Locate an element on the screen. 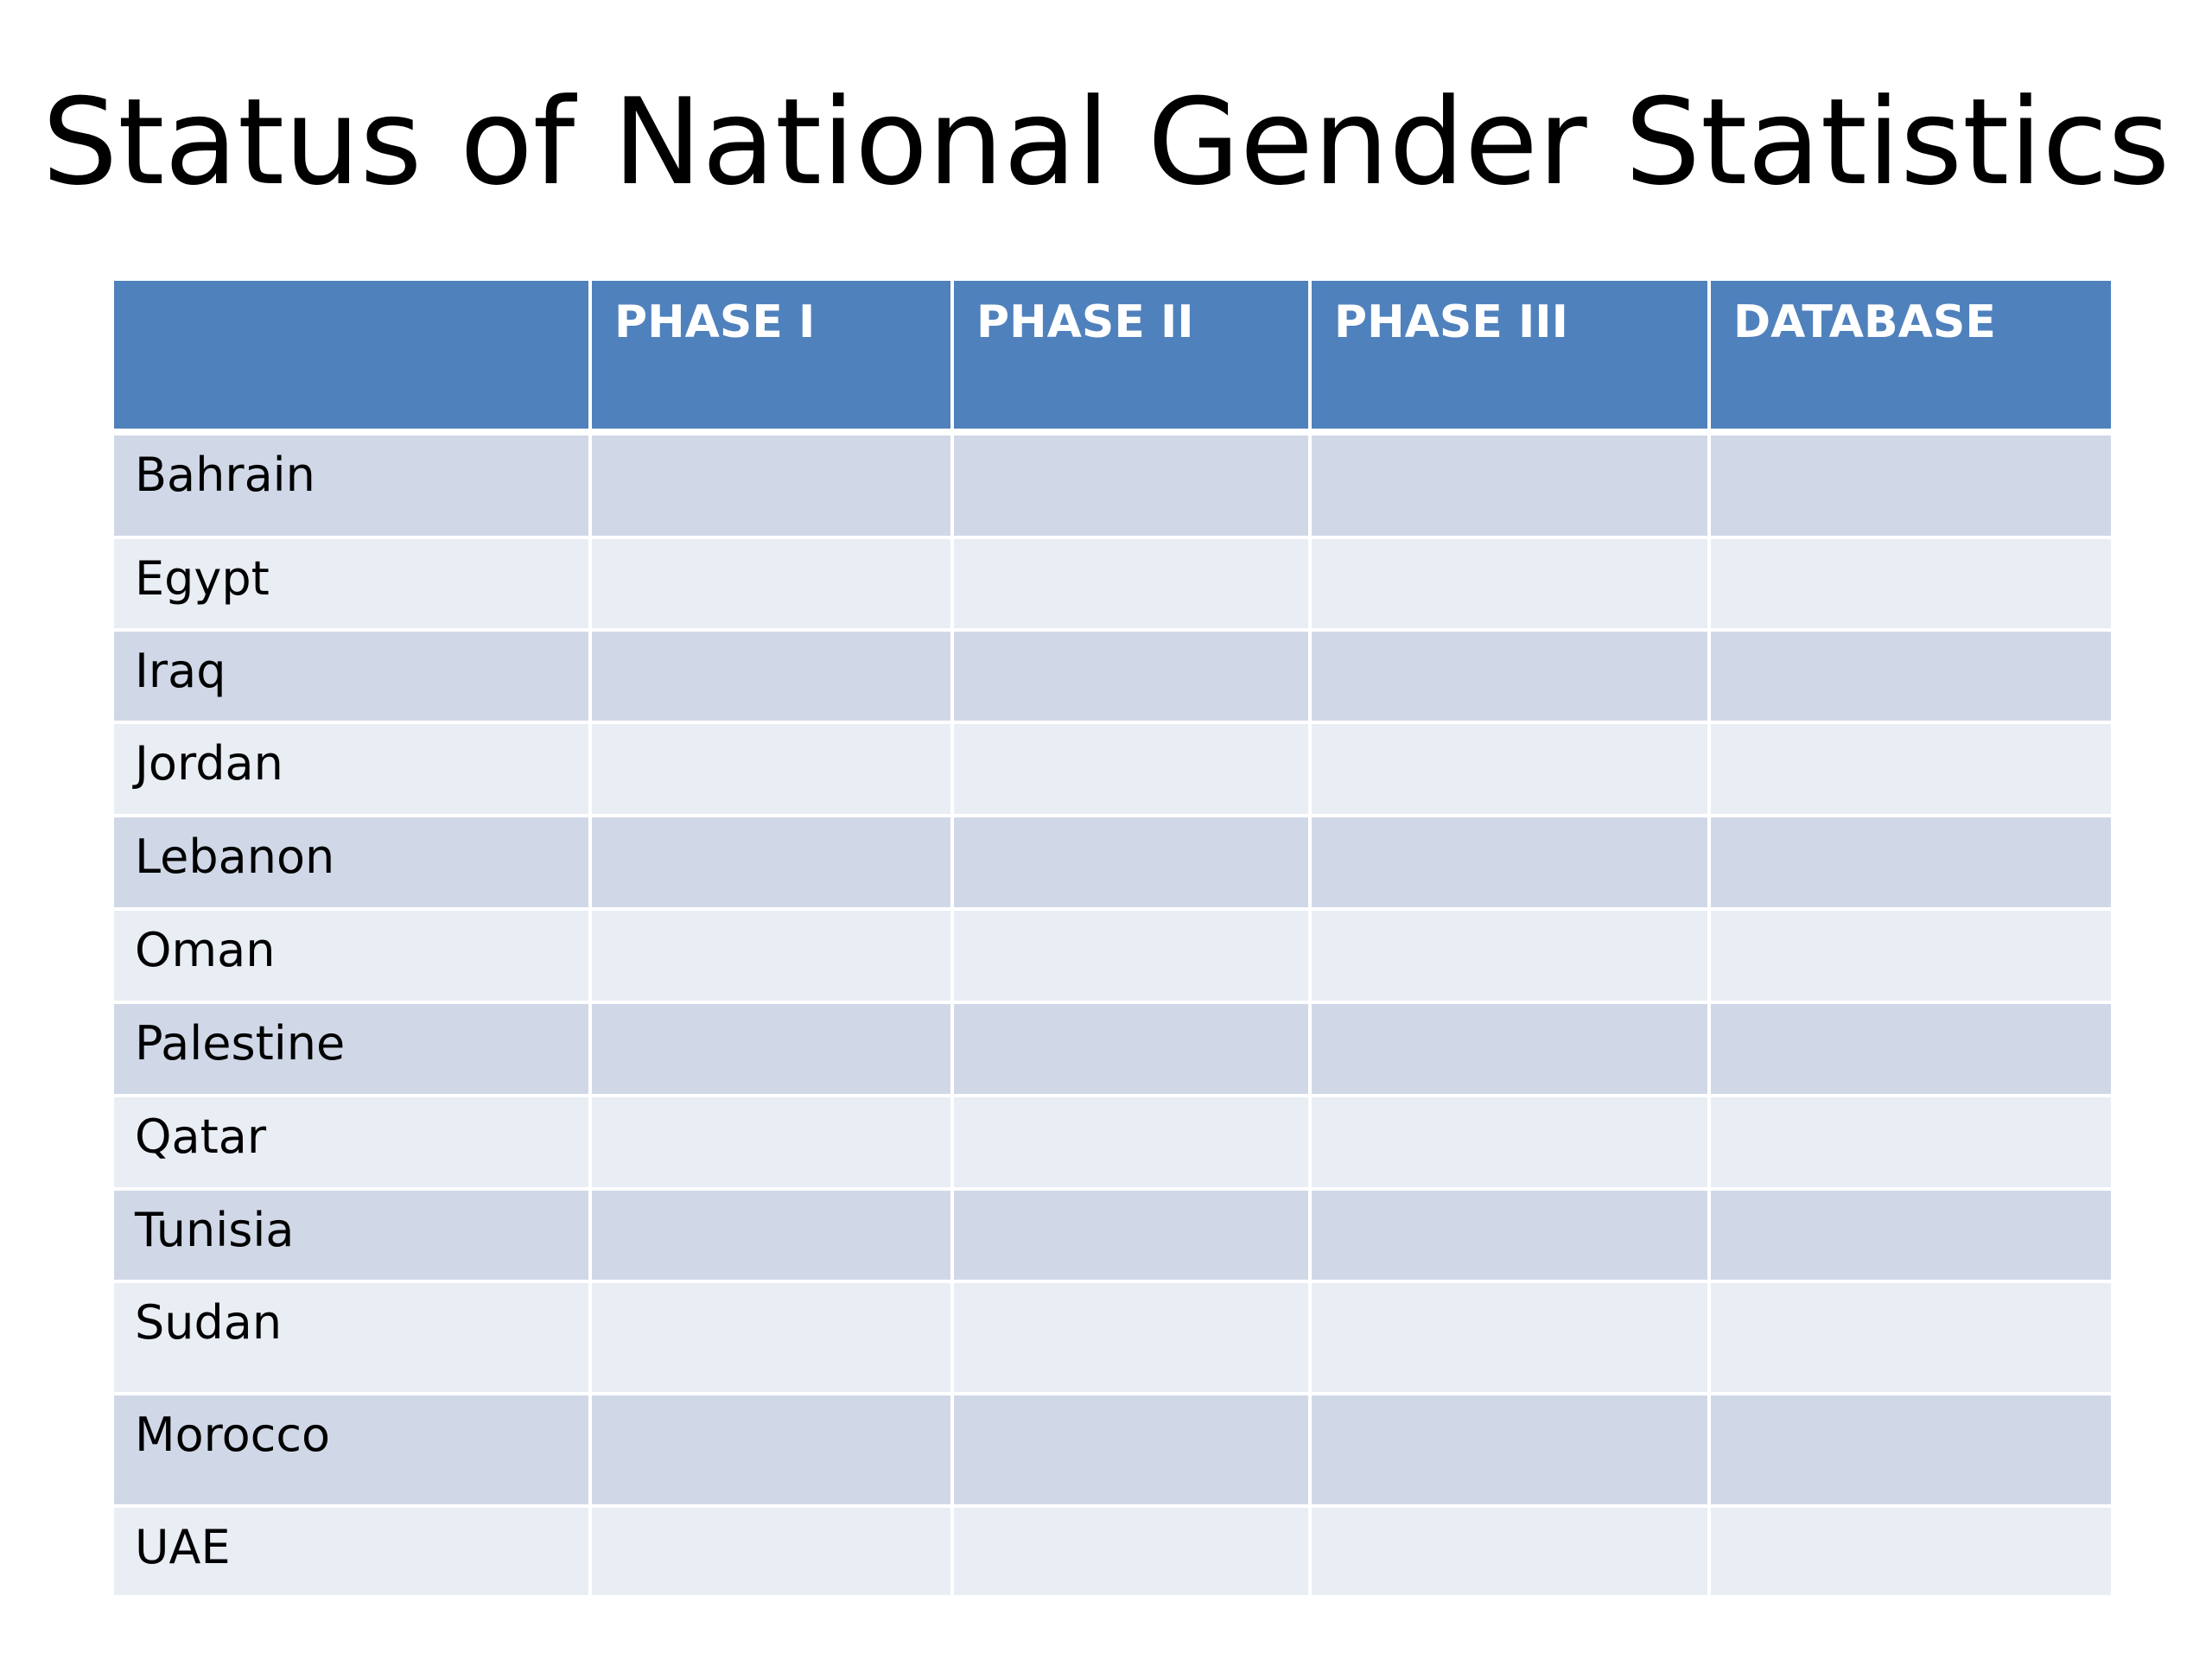  country-cell: Lebanon is located at coordinates (353, 863).